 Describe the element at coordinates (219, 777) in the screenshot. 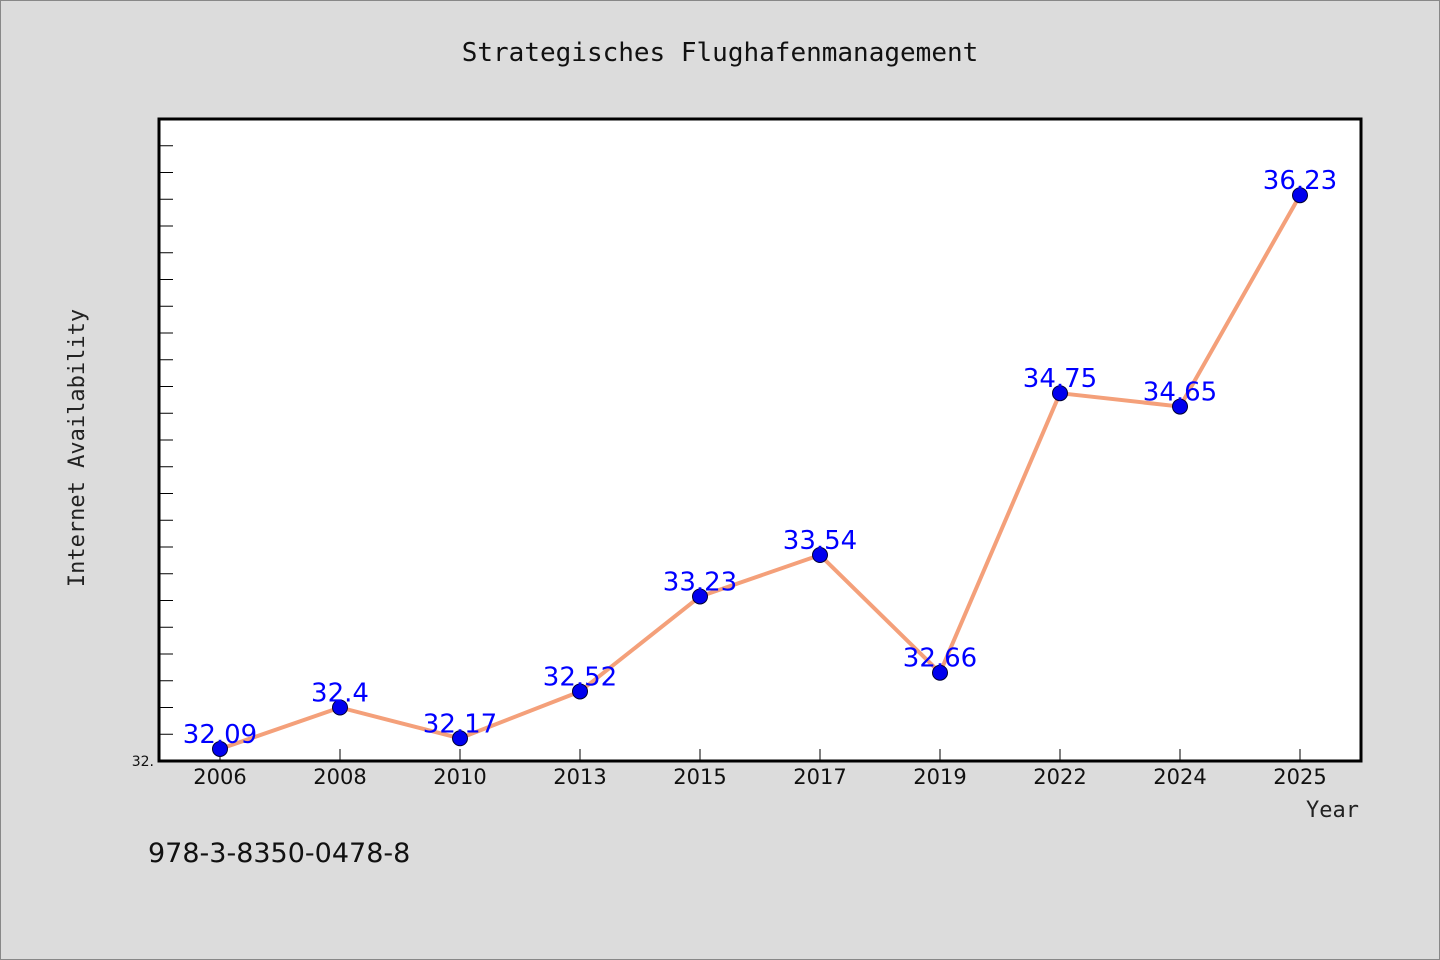

I see `x-tick-label: 2006` at that location.